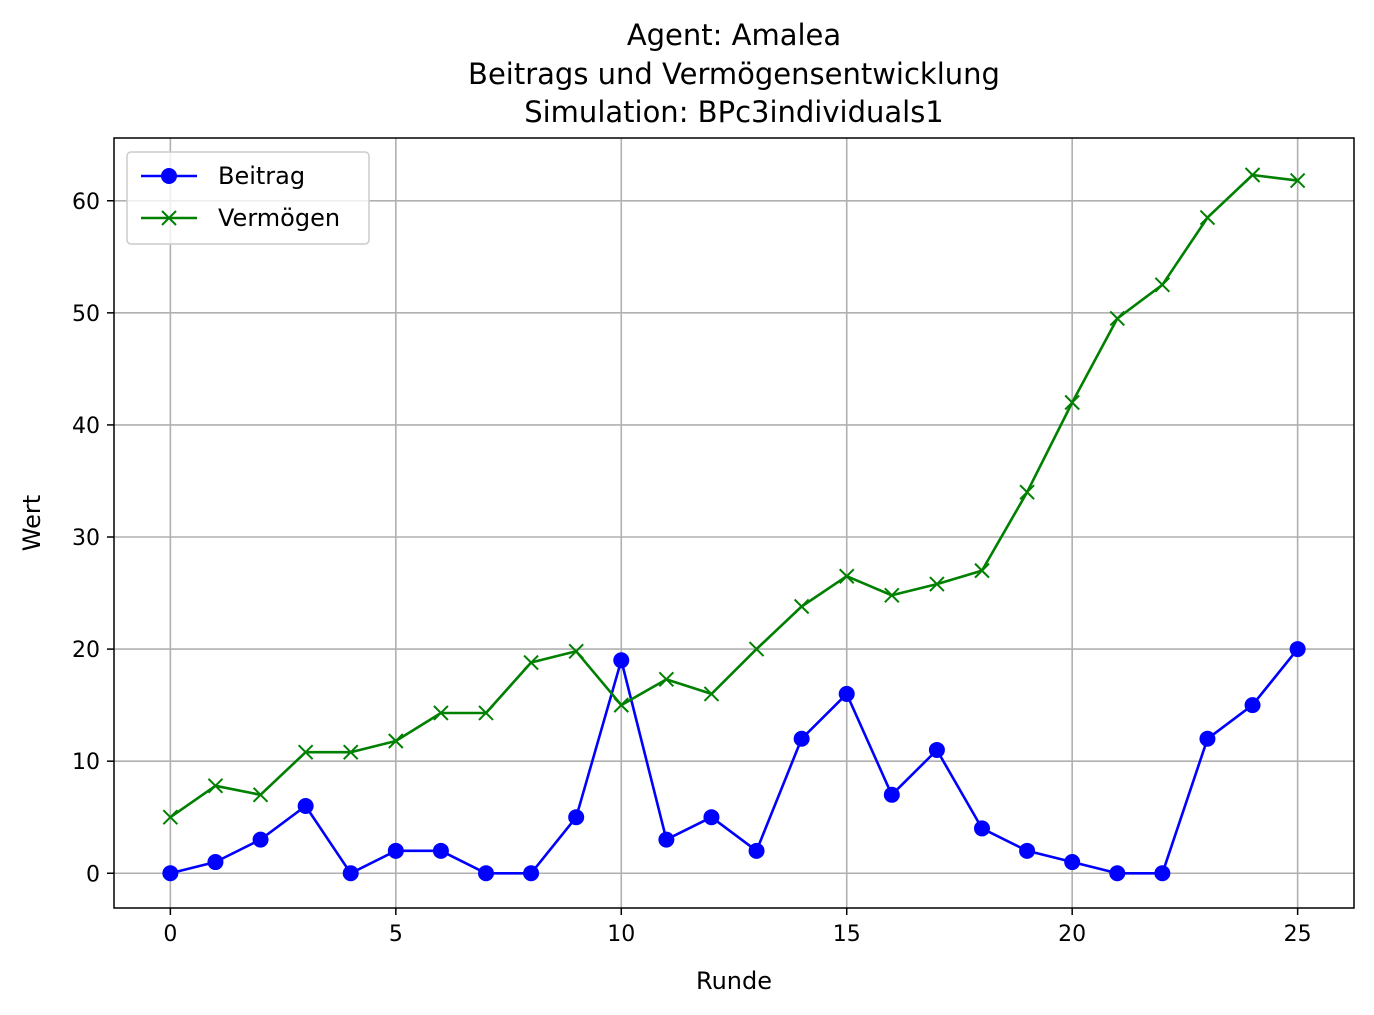 The width and height of the screenshot is (1374, 1015). Describe the element at coordinates (396, 934) in the screenshot. I see `x-tick-label: 5` at that location.